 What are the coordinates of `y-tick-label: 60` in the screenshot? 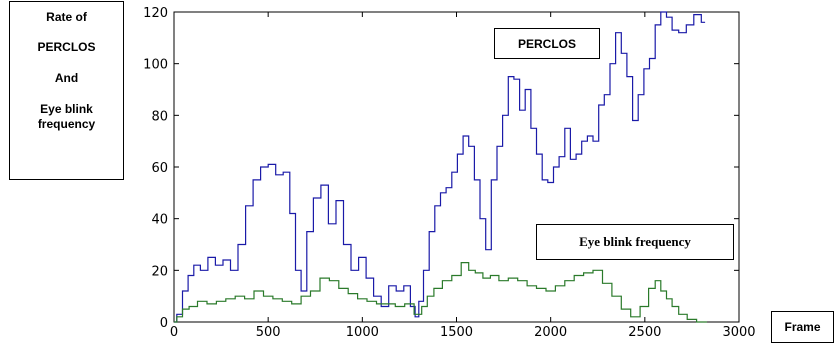 It's located at (159, 168).